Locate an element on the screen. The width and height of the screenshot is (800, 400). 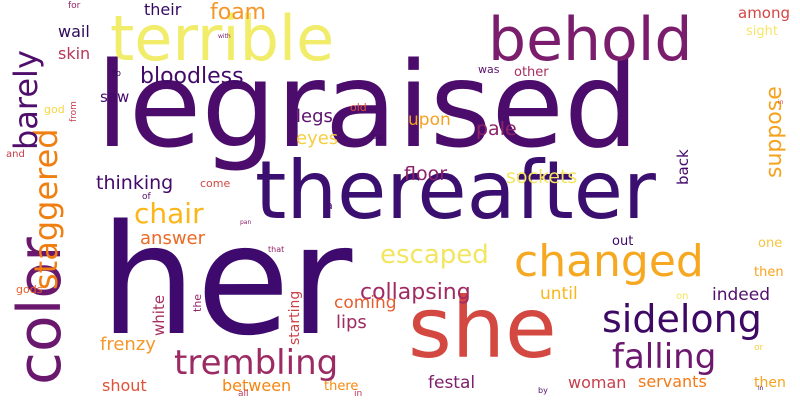
word-until: until is located at coordinates (559, 294).